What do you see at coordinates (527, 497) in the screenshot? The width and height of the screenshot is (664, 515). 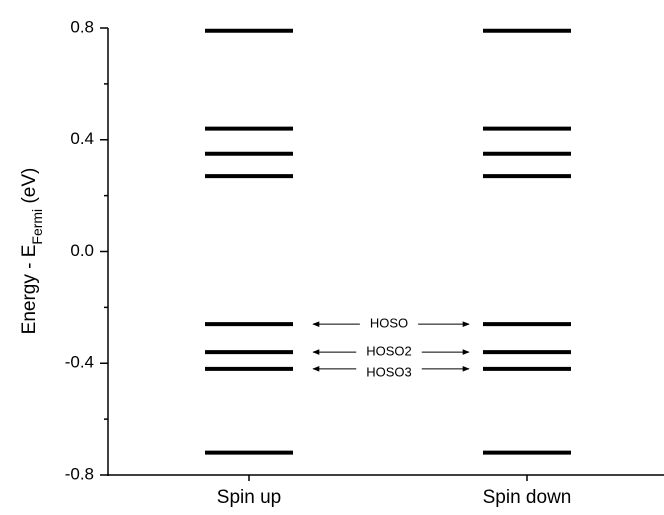 I see `x-tick-label: Spin down` at bounding box center [527, 497].